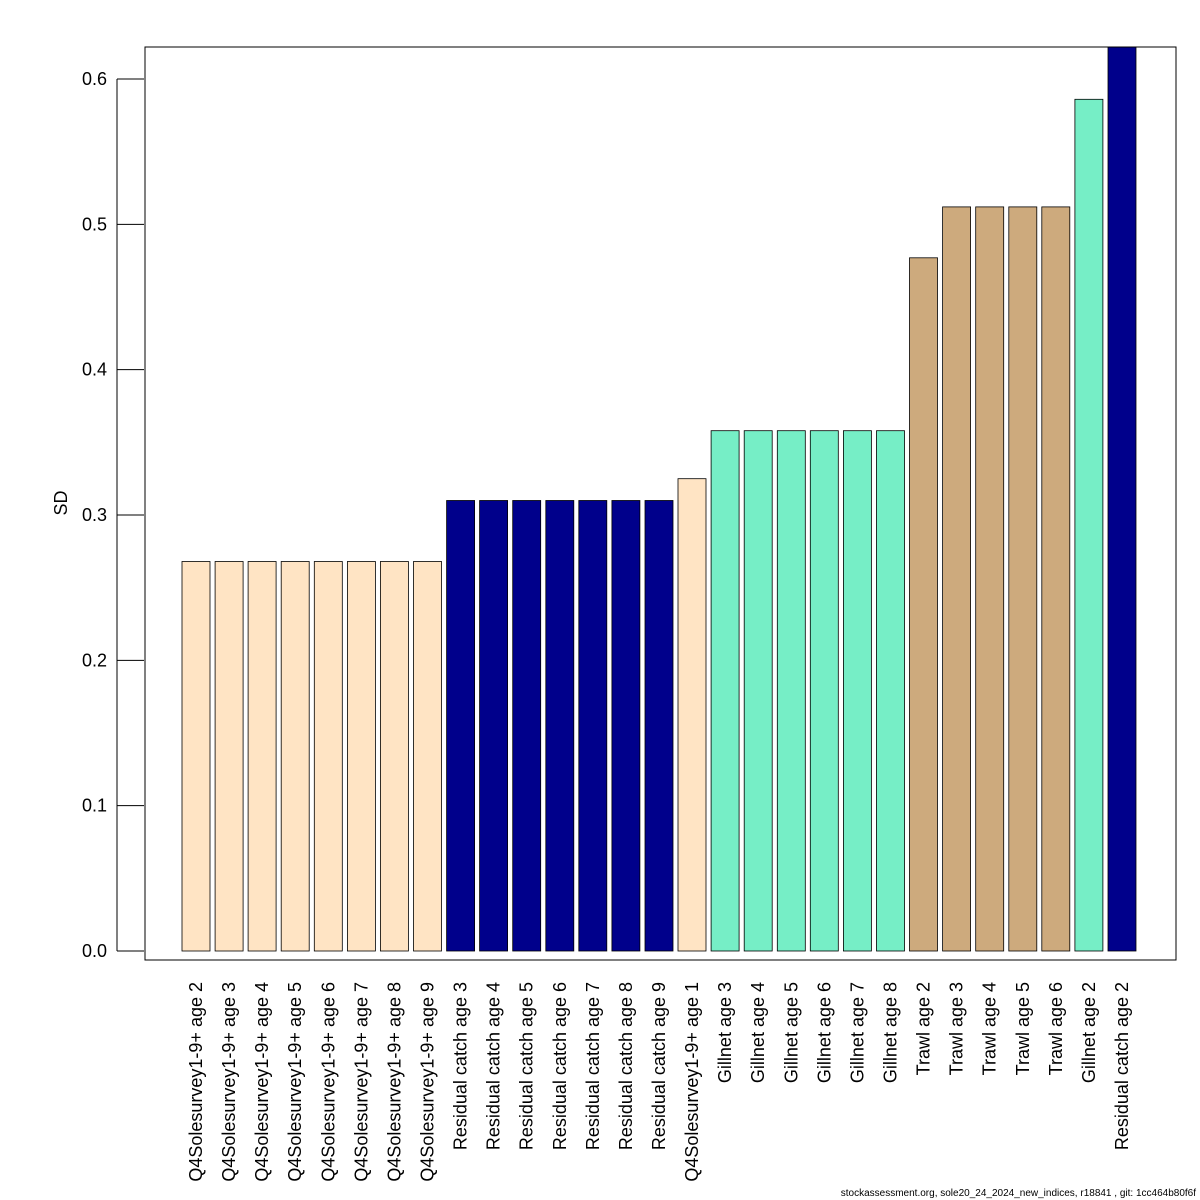  I want to click on x-tick-label: Gillnet age 4, so click(758, 1032).